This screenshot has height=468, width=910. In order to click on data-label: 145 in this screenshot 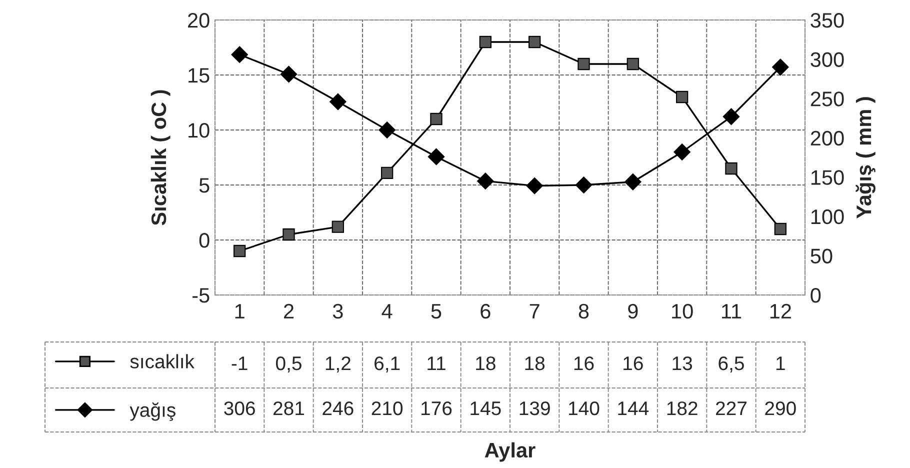, I will do `click(485, 409)`.